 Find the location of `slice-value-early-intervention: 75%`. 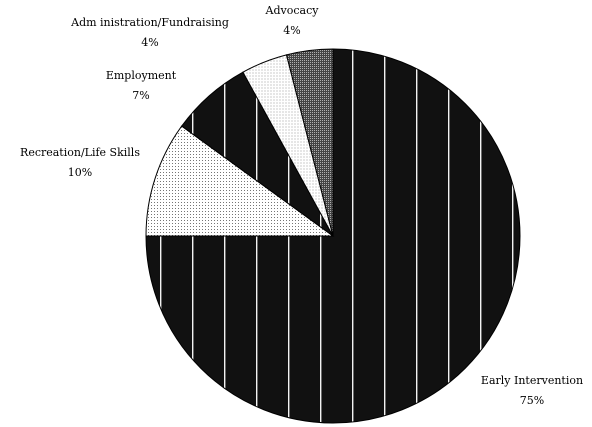

slice-value-early-intervention: 75% is located at coordinates (532, 400).